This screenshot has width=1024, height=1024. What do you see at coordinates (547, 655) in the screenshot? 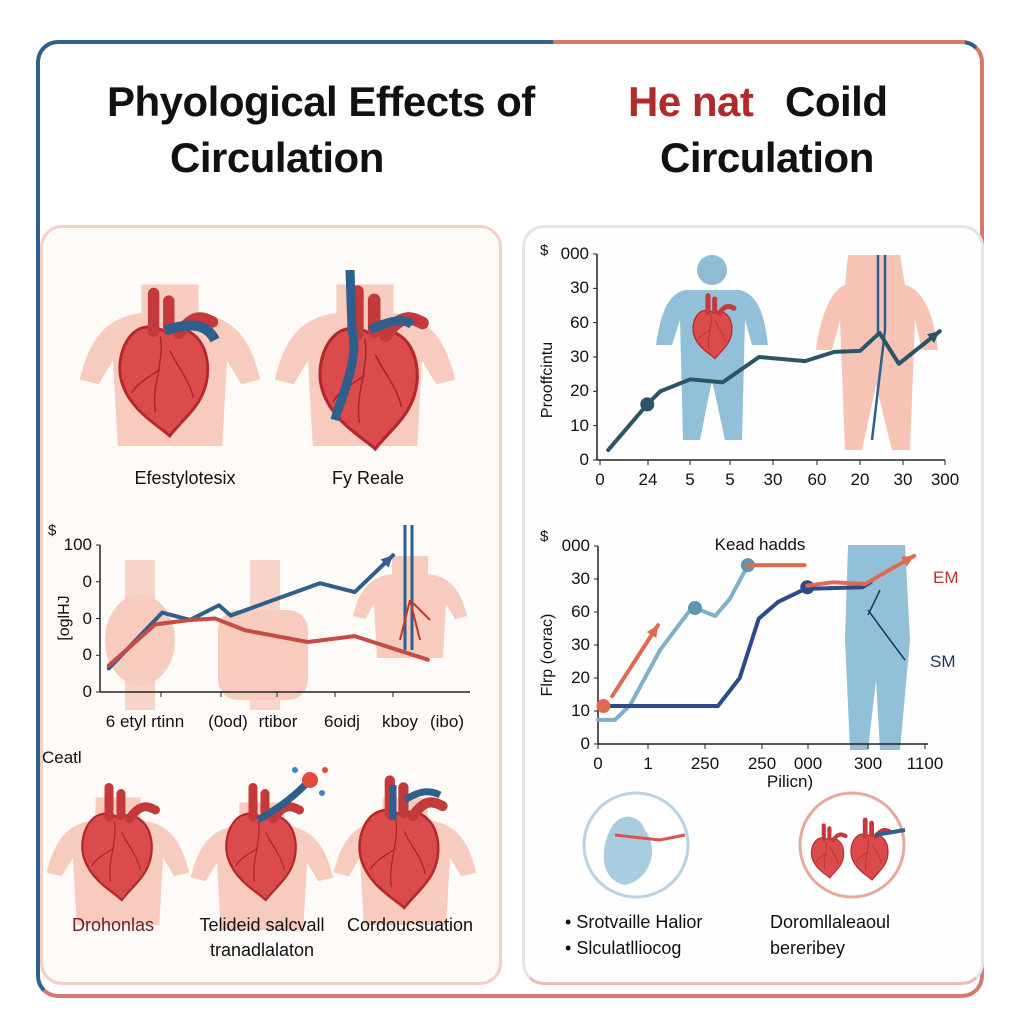
I see `y-axis-label: Flrp (oorac)` at bounding box center [547, 655].